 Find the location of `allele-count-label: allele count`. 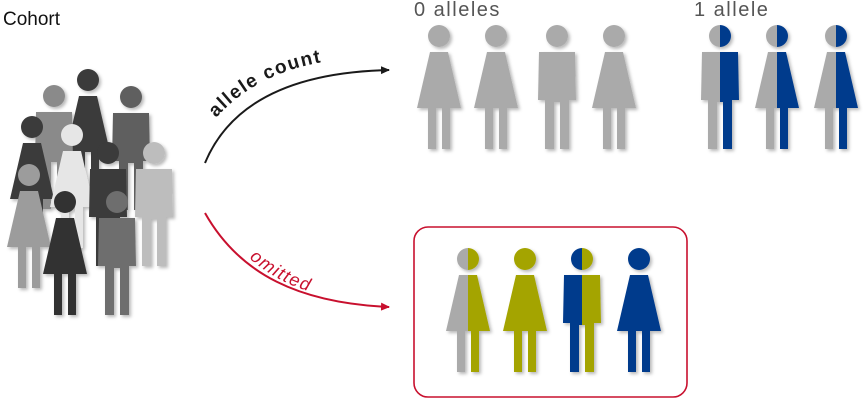

allele-count-label: allele count is located at coordinates (263, 83).